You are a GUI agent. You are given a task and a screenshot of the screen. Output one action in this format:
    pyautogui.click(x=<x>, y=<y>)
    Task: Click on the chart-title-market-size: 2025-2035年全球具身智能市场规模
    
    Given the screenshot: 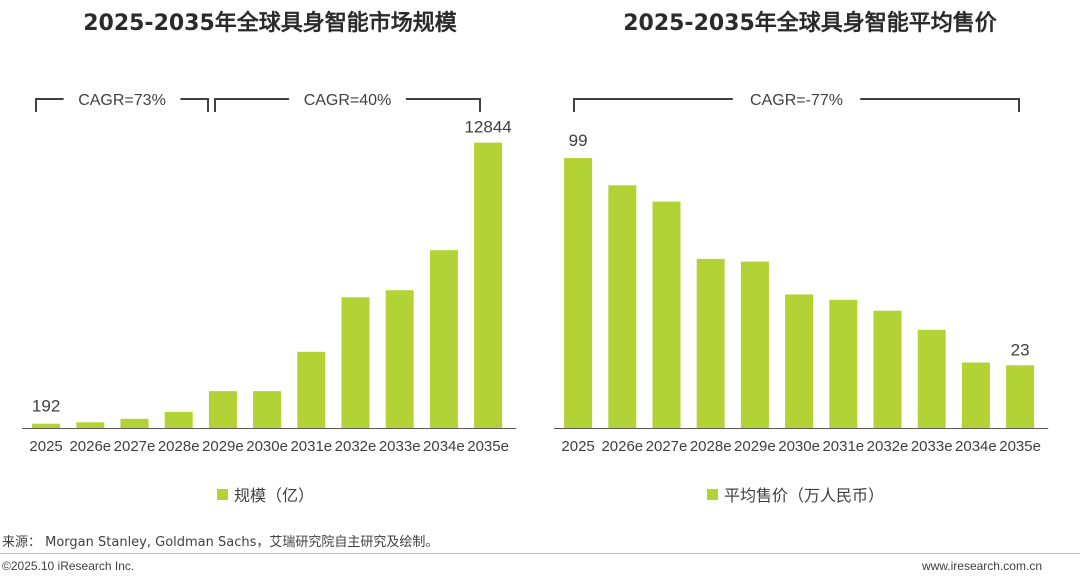 What is the action you would take?
    pyautogui.click(x=270, y=23)
    